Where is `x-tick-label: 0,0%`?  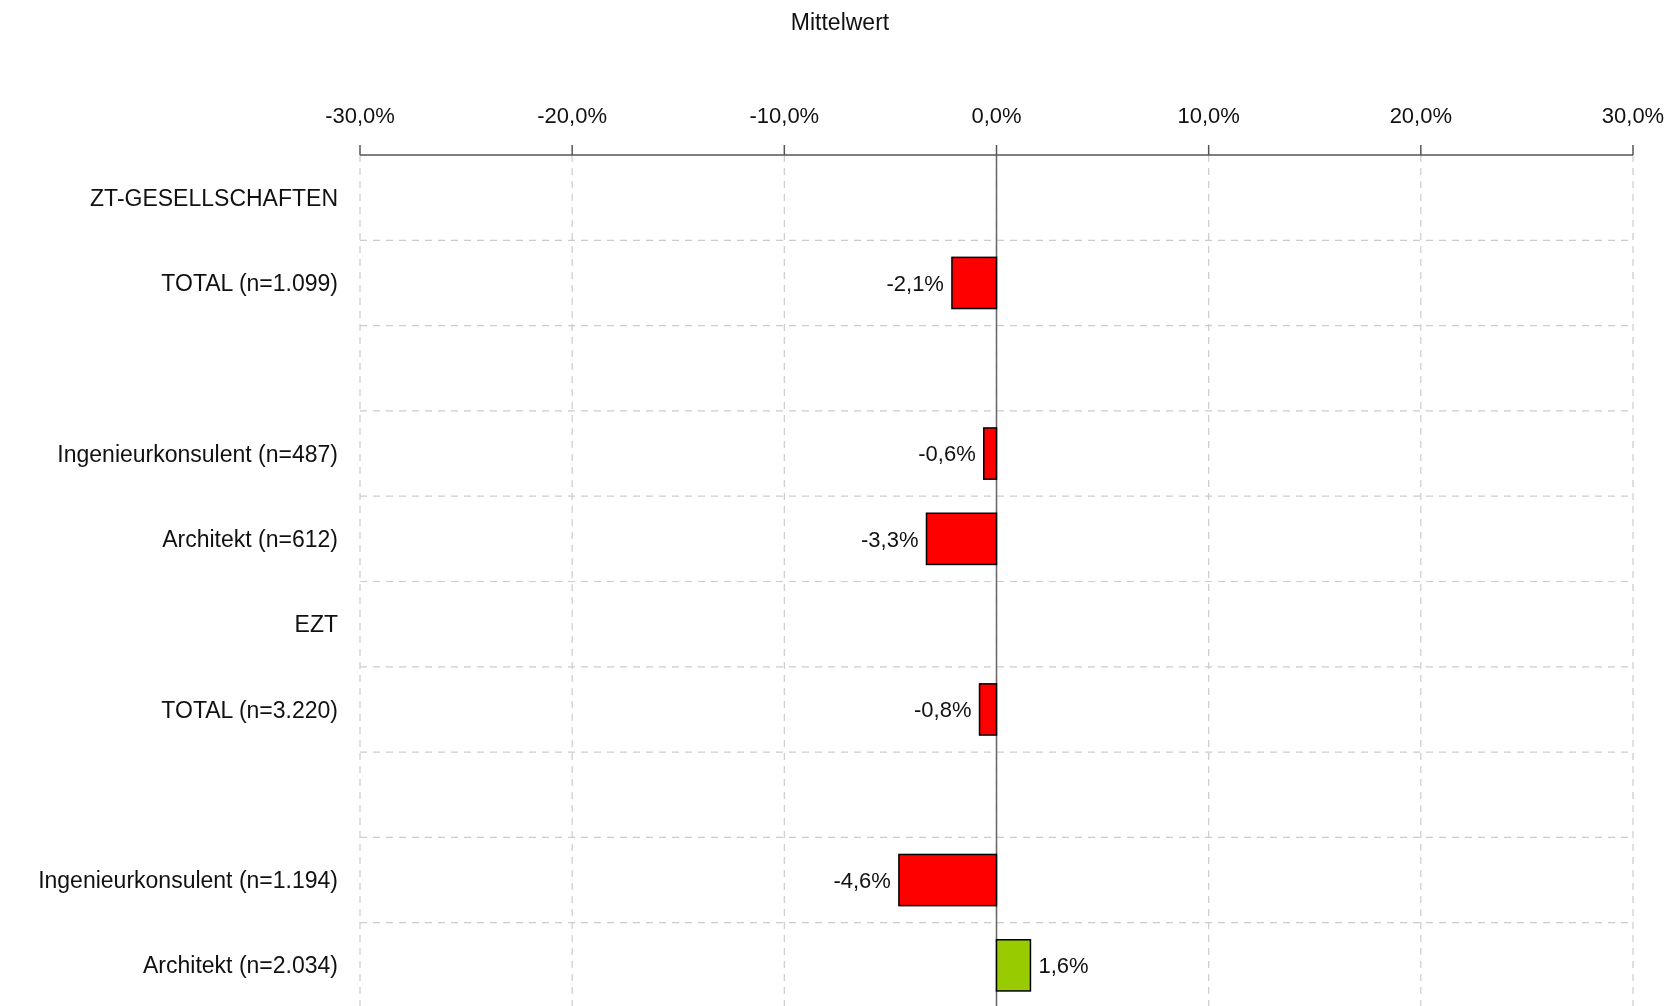 x-tick-label: 0,0% is located at coordinates (996, 115).